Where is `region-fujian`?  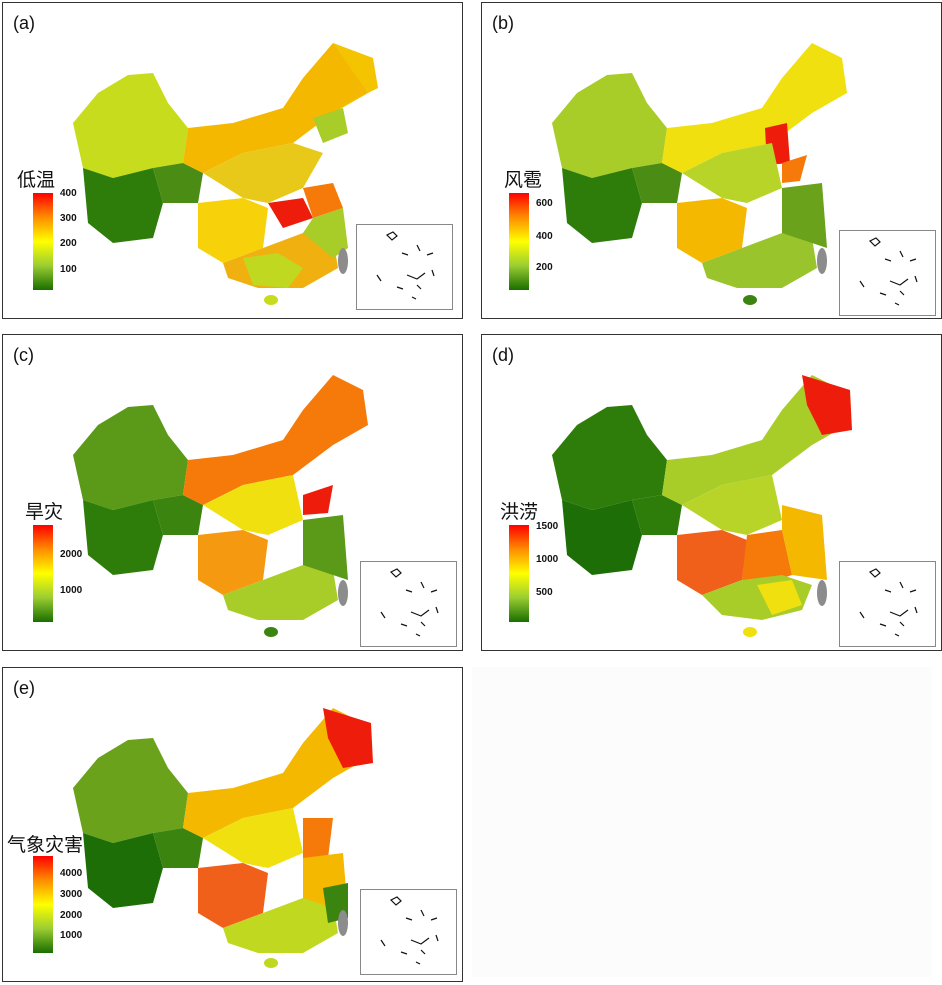 region-fujian is located at coordinates (325, 233).